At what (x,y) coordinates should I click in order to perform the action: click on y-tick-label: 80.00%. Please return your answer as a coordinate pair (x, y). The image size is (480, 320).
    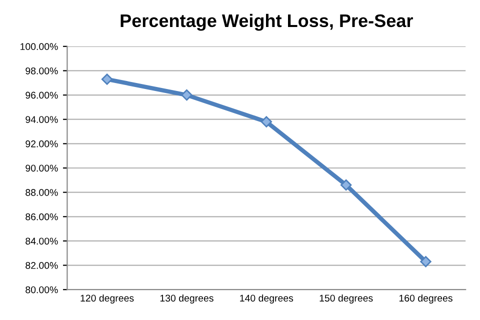
    Looking at the image, I should click on (42, 290).